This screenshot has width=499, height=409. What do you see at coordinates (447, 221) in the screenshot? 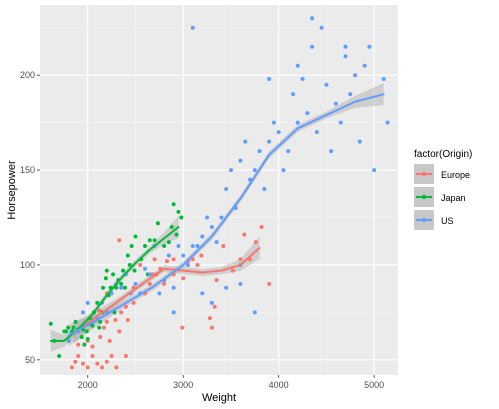
I see `legend-label-us: US` at bounding box center [447, 221].